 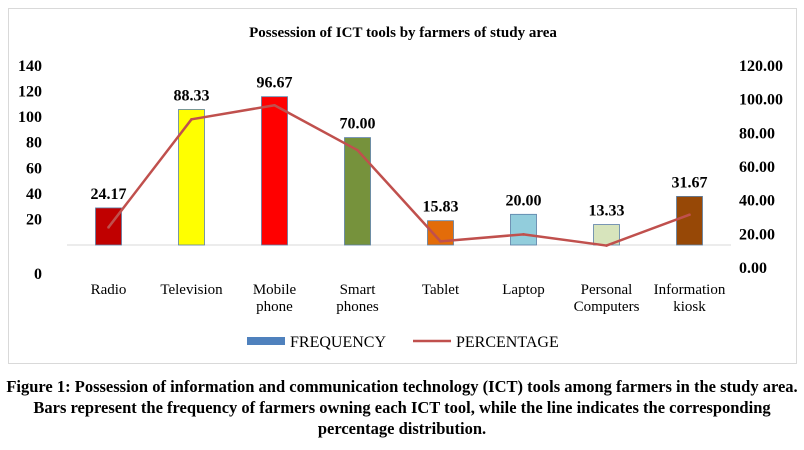 What do you see at coordinates (38, 274) in the screenshot?
I see `left-axis-tick: 0` at bounding box center [38, 274].